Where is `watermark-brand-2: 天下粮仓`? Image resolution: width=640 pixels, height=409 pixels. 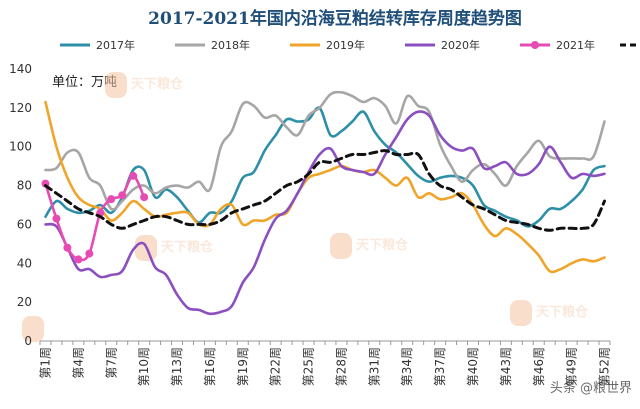
watermark-brand-2: 天下粮仓 is located at coordinates (187, 247).